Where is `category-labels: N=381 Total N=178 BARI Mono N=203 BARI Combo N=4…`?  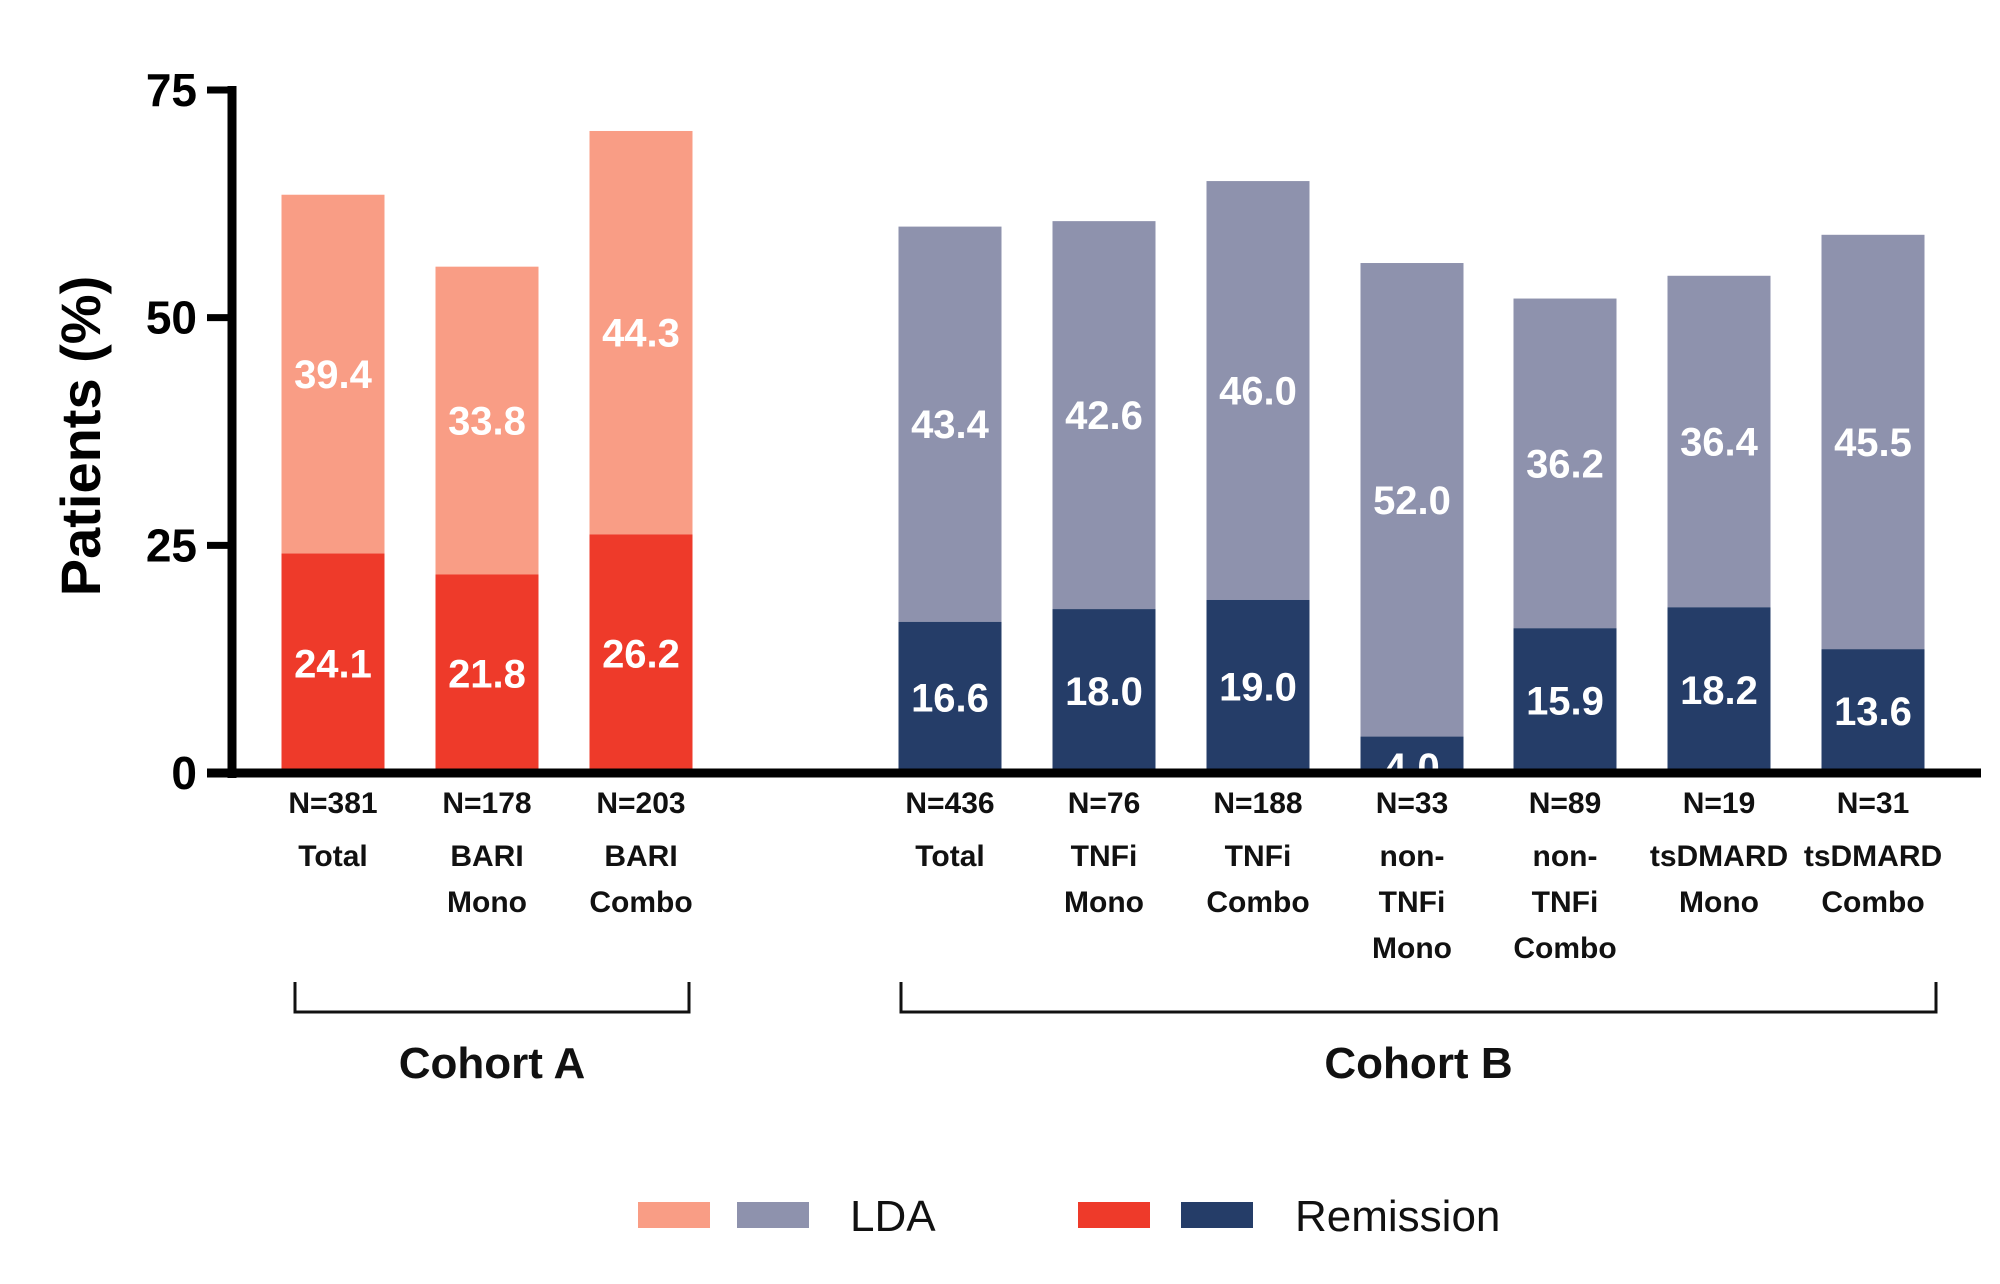
category-labels: N=381 Total N=178 BARI Mono N=203 BARI Combo N=4… is located at coordinates (1115, 876).